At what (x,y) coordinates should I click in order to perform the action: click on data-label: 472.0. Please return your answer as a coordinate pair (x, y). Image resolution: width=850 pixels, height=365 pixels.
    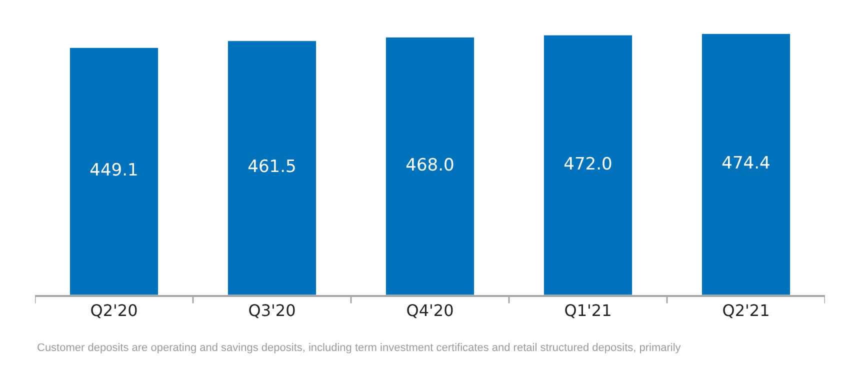
    Looking at the image, I should click on (588, 164).